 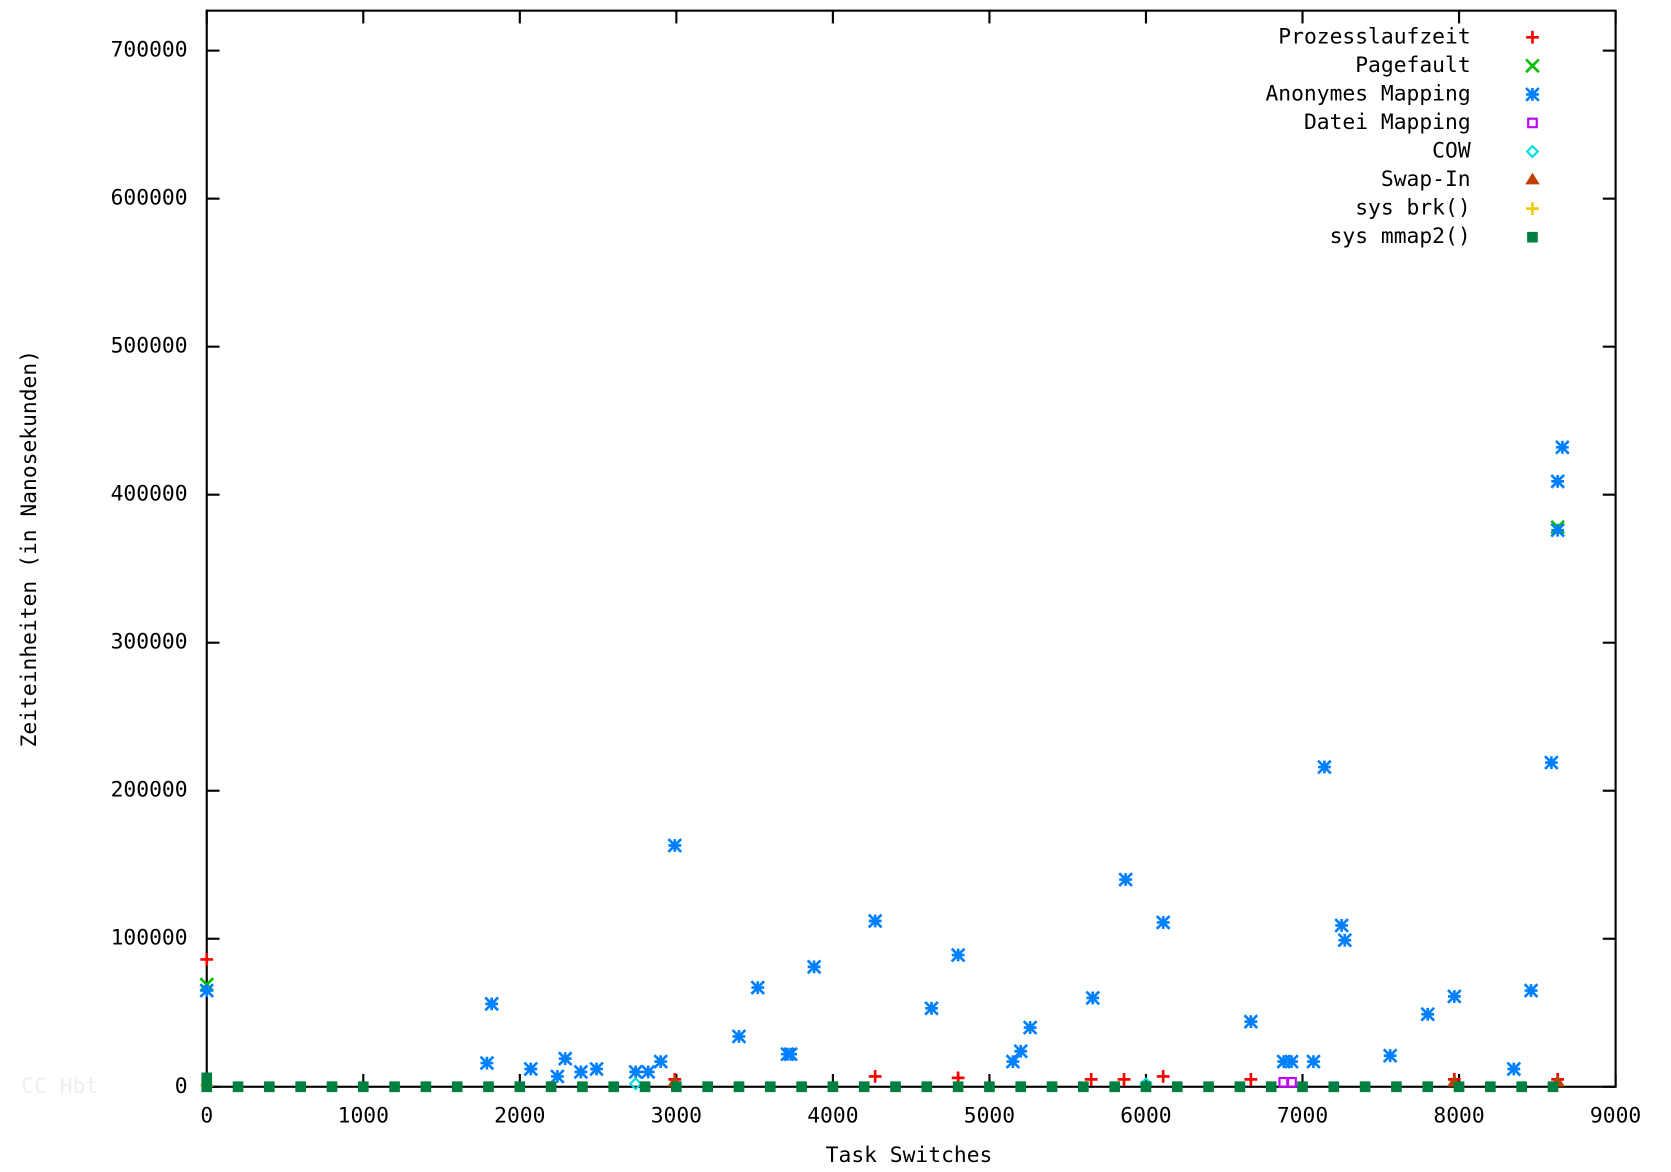 What do you see at coordinates (149, 494) in the screenshot?
I see `y-tick-label: 400000` at bounding box center [149, 494].